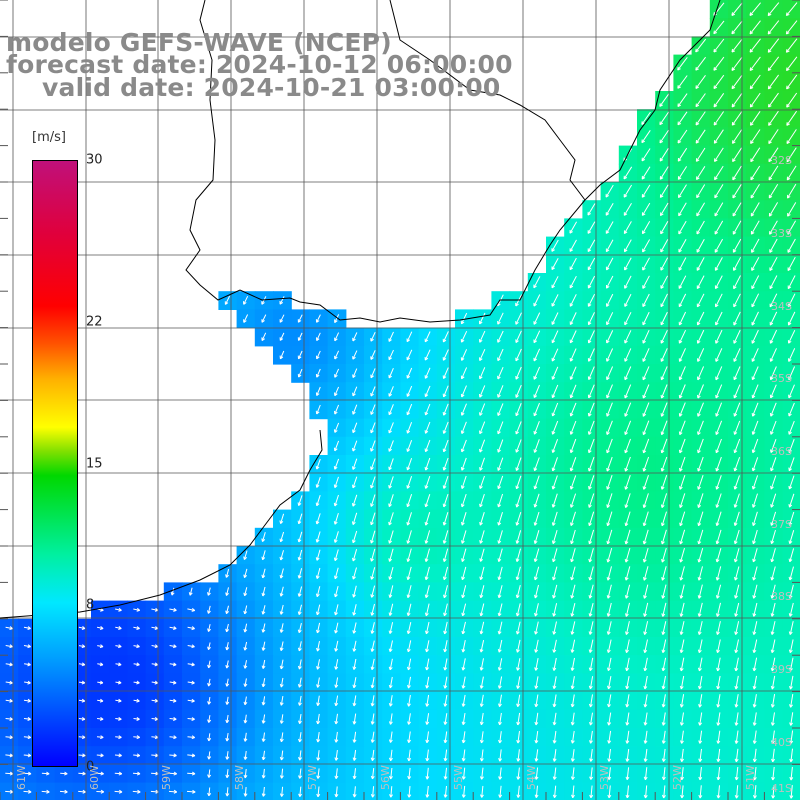  What do you see at coordinates (312, 777) in the screenshot?
I see `longitude-label: 57W` at bounding box center [312, 777].